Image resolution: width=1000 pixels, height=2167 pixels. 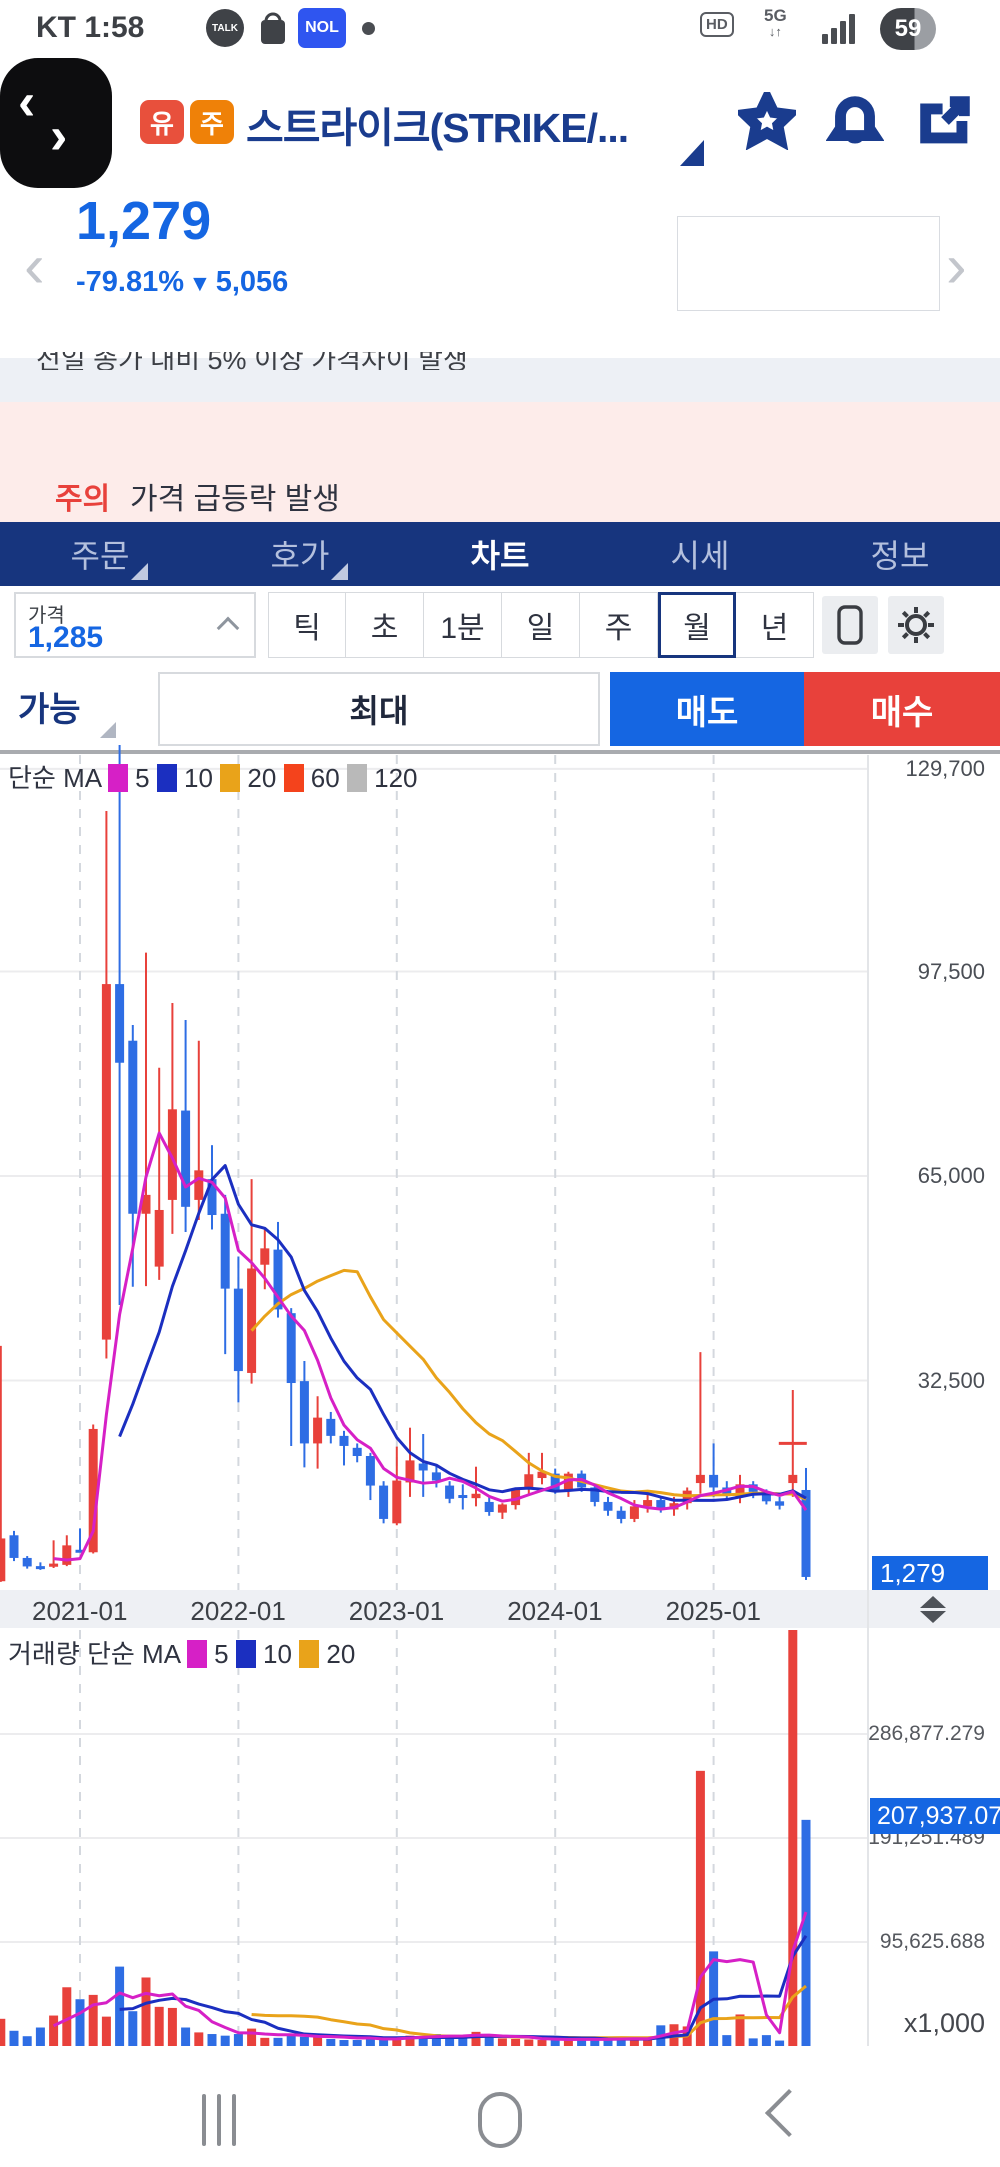 What do you see at coordinates (900, 554) in the screenshot?
I see `tab-정보: 정보` at bounding box center [900, 554].